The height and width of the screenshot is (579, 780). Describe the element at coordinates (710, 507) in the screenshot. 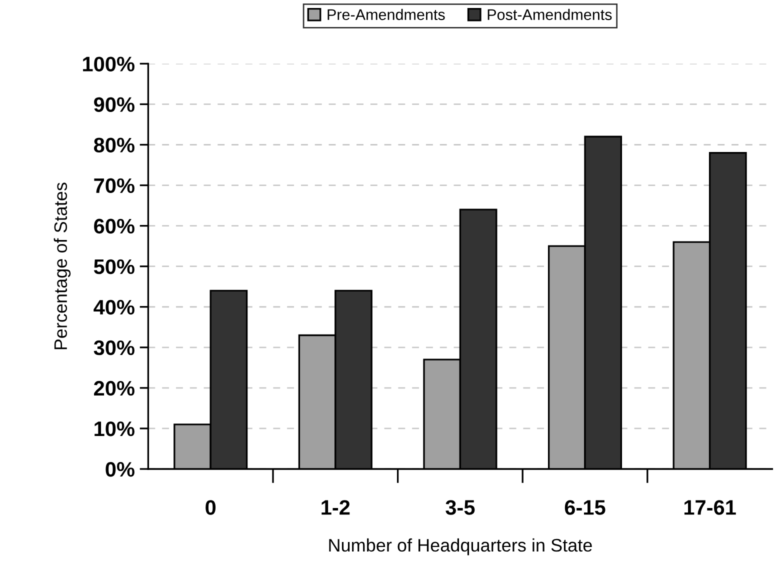

I see `x-tick-label: 17-61` at that location.